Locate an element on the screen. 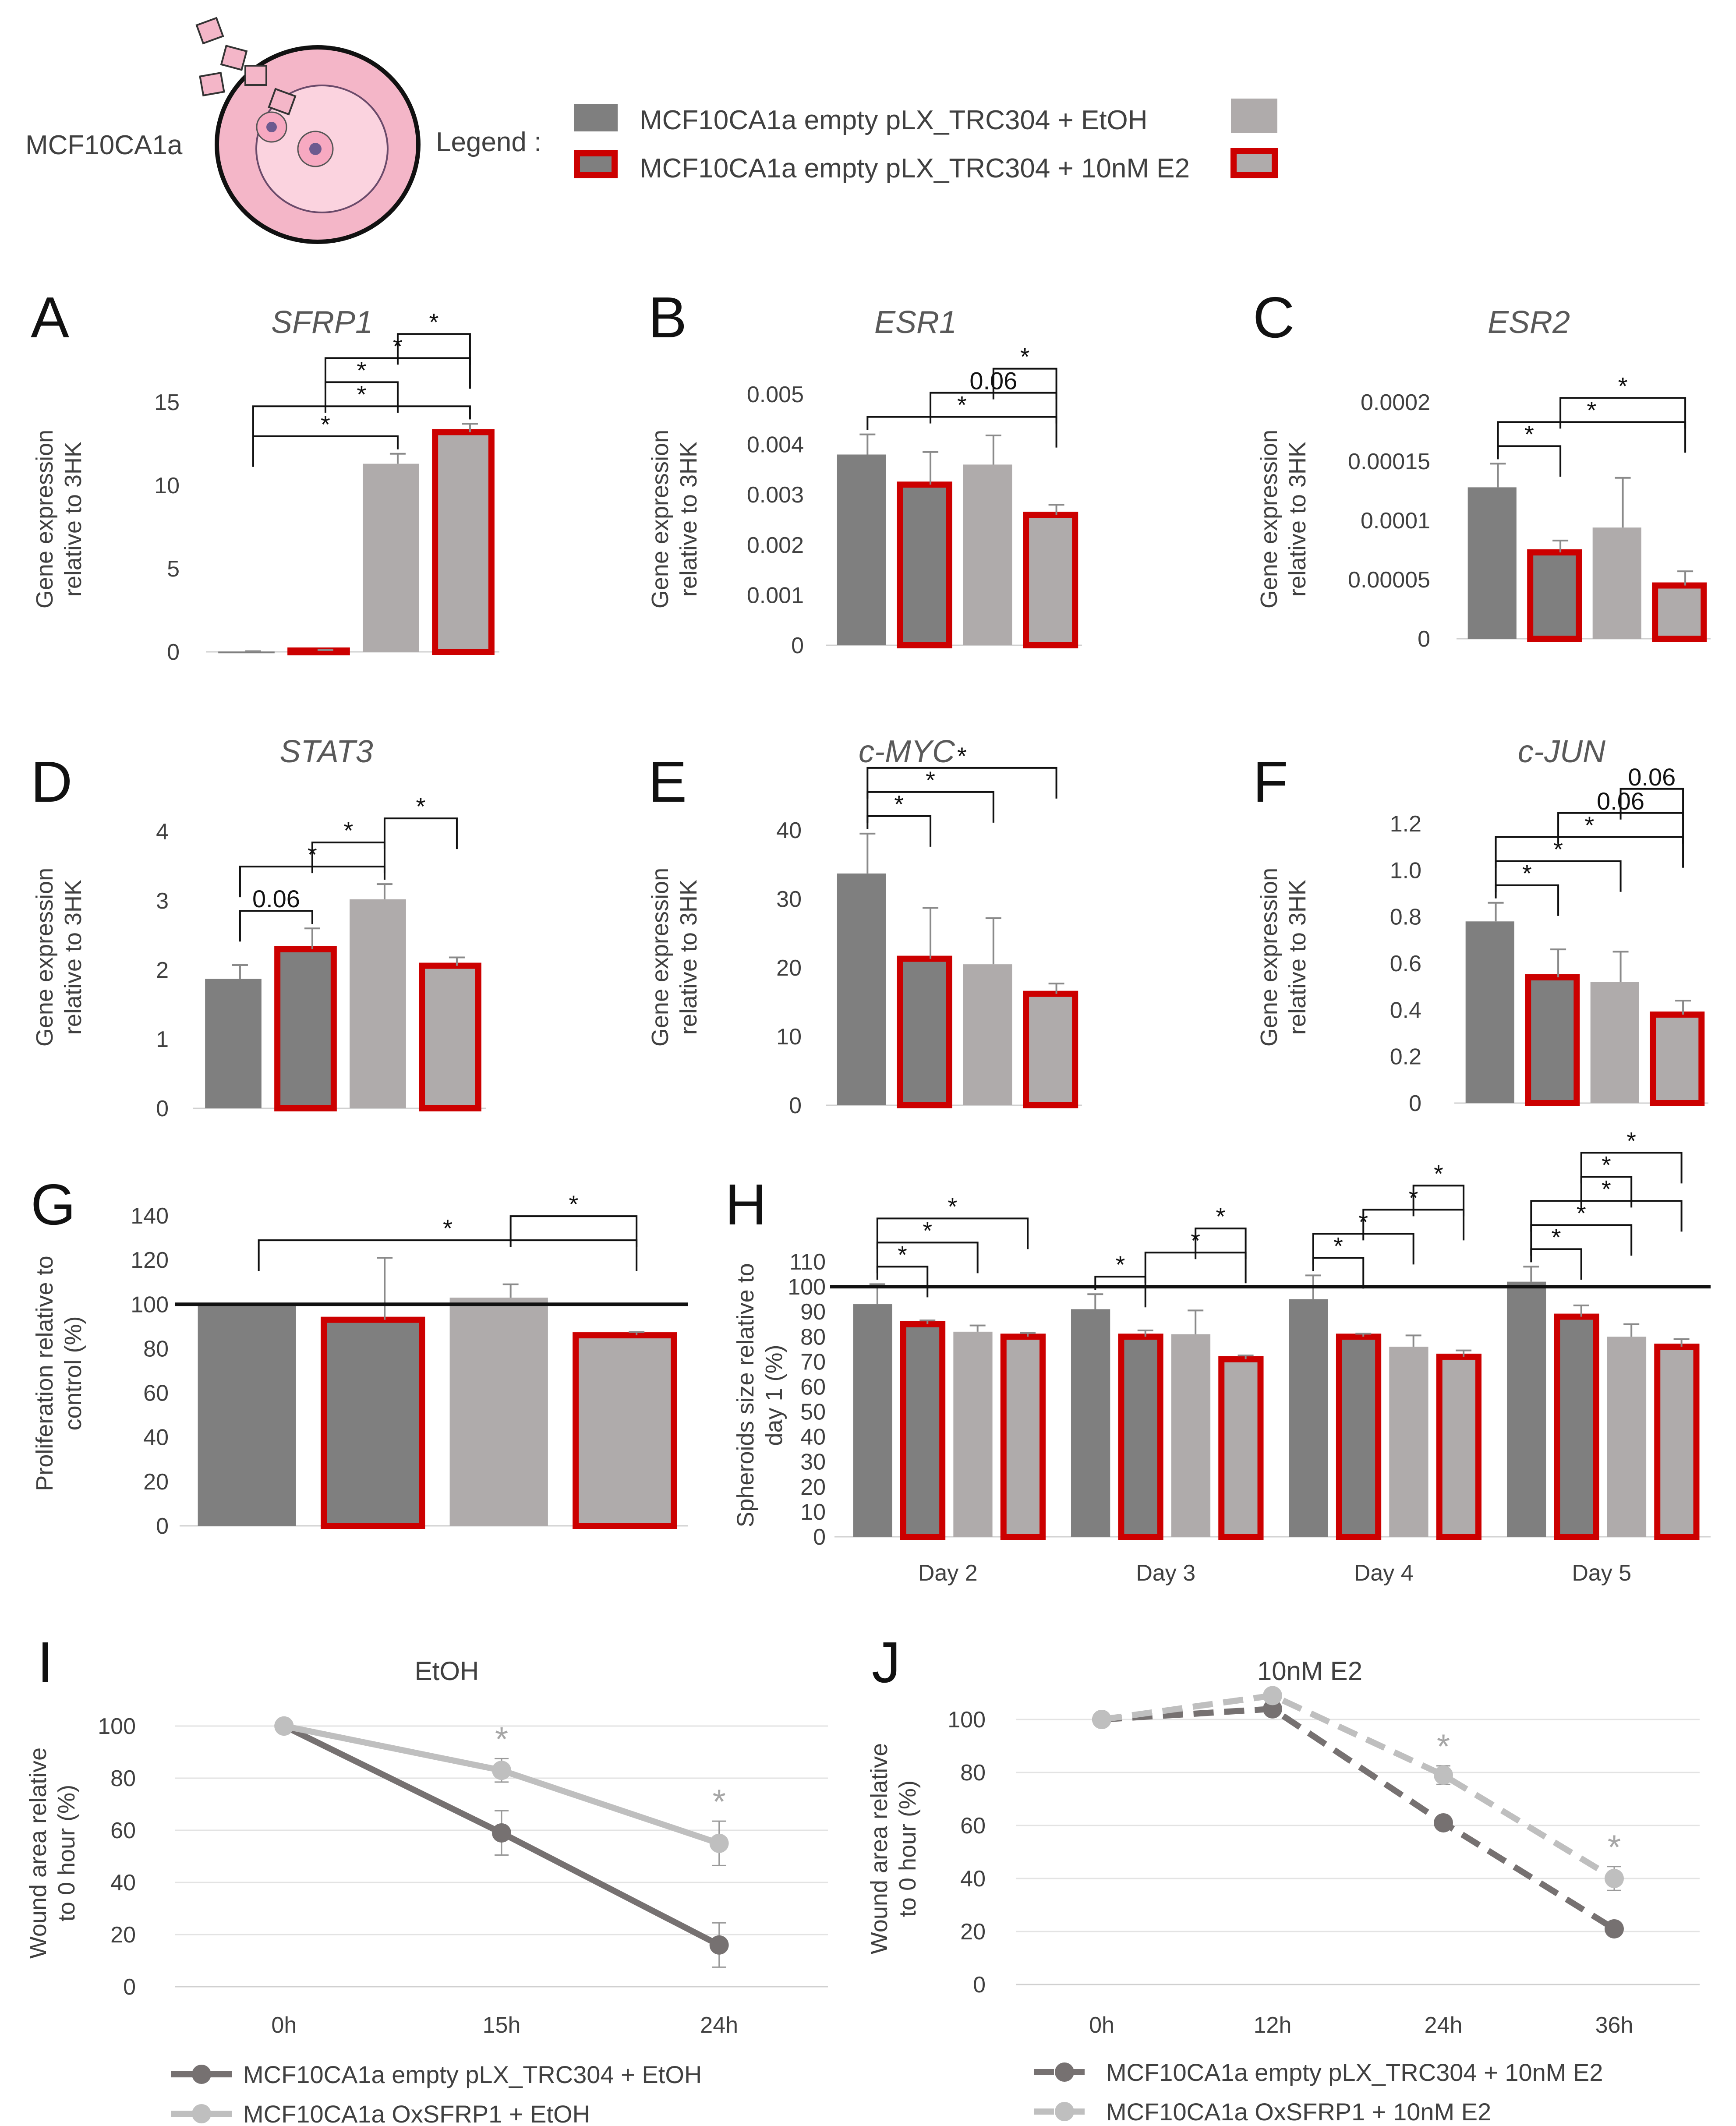  y-tick-label: 0.4 is located at coordinates (1405, 1010).